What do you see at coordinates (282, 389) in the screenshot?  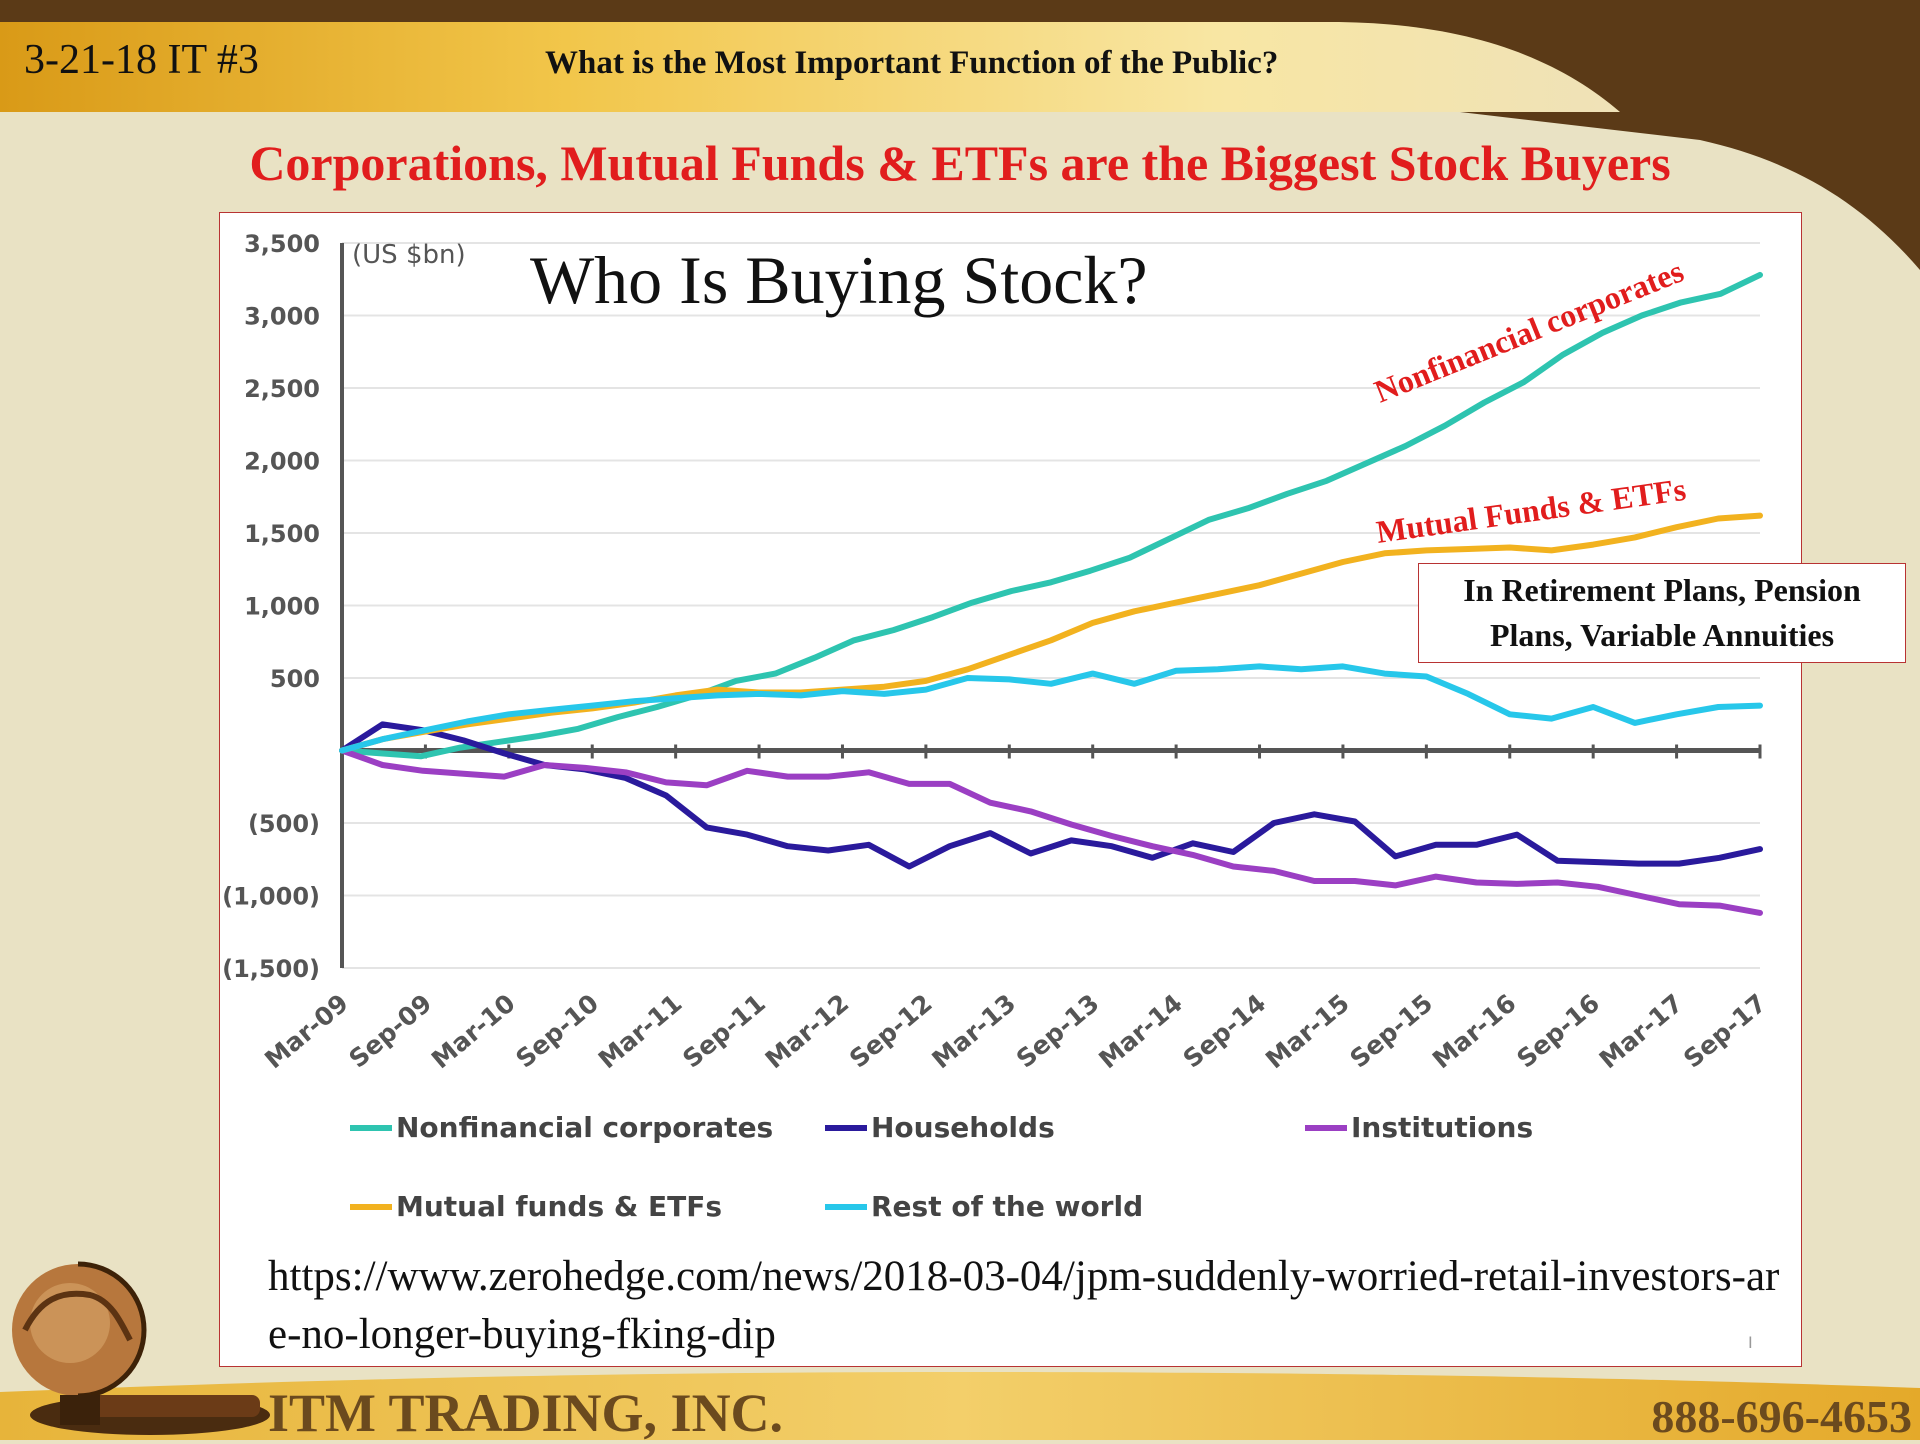 I see `y-tick-label: 2,500` at bounding box center [282, 389].